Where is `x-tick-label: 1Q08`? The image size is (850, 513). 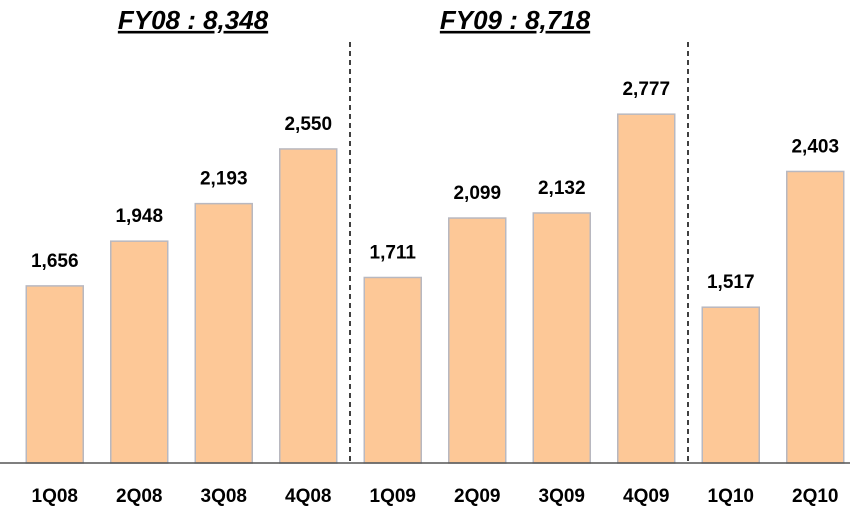
x-tick-label: 1Q08 is located at coordinates (55, 496).